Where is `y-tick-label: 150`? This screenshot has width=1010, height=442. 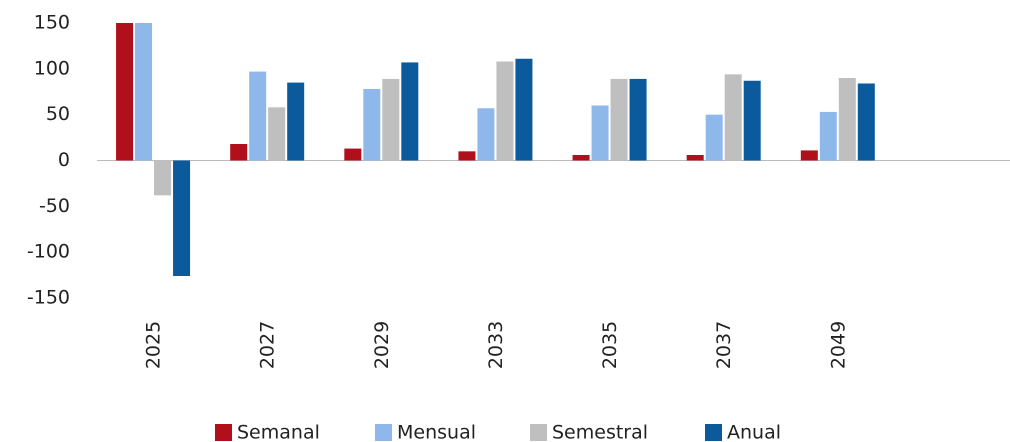
y-tick-label: 150 is located at coordinates (52, 23).